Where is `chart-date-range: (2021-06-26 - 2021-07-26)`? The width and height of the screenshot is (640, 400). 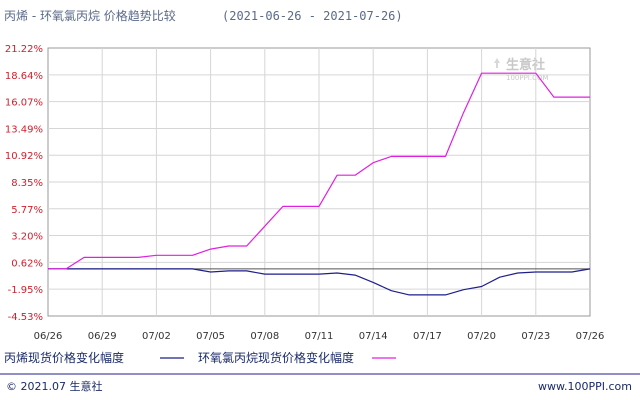
chart-date-range: (2021-06-26 - 2021-07-26) is located at coordinates (312, 16).